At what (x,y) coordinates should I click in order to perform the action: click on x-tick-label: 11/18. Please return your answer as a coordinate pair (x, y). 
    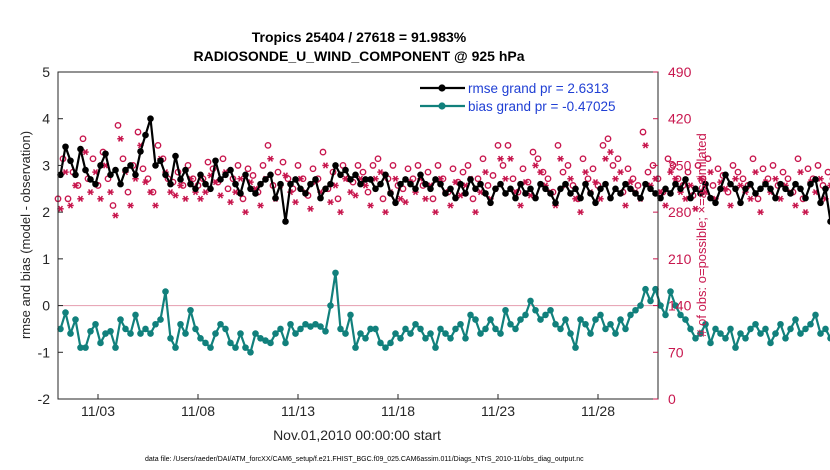
    Looking at the image, I should click on (398, 411).